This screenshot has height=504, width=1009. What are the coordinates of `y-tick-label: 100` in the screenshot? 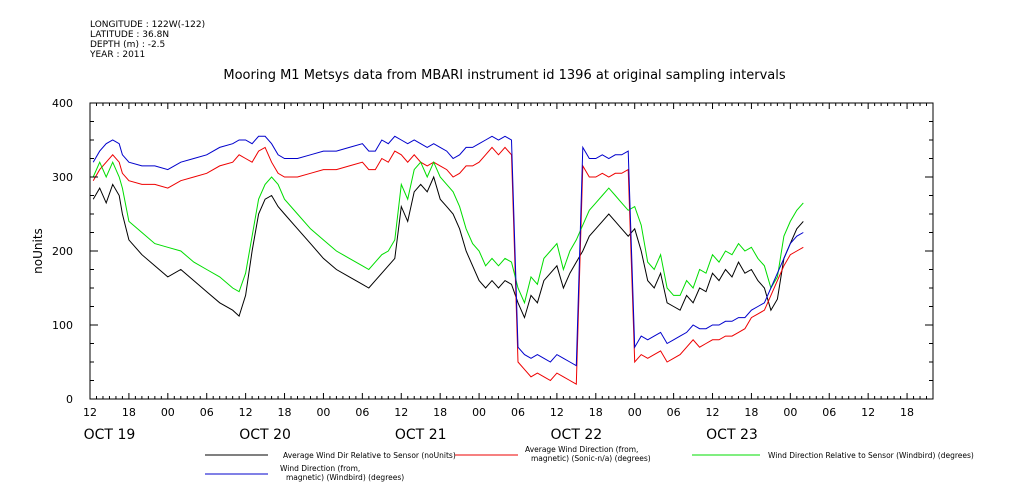 It's located at (62, 325).